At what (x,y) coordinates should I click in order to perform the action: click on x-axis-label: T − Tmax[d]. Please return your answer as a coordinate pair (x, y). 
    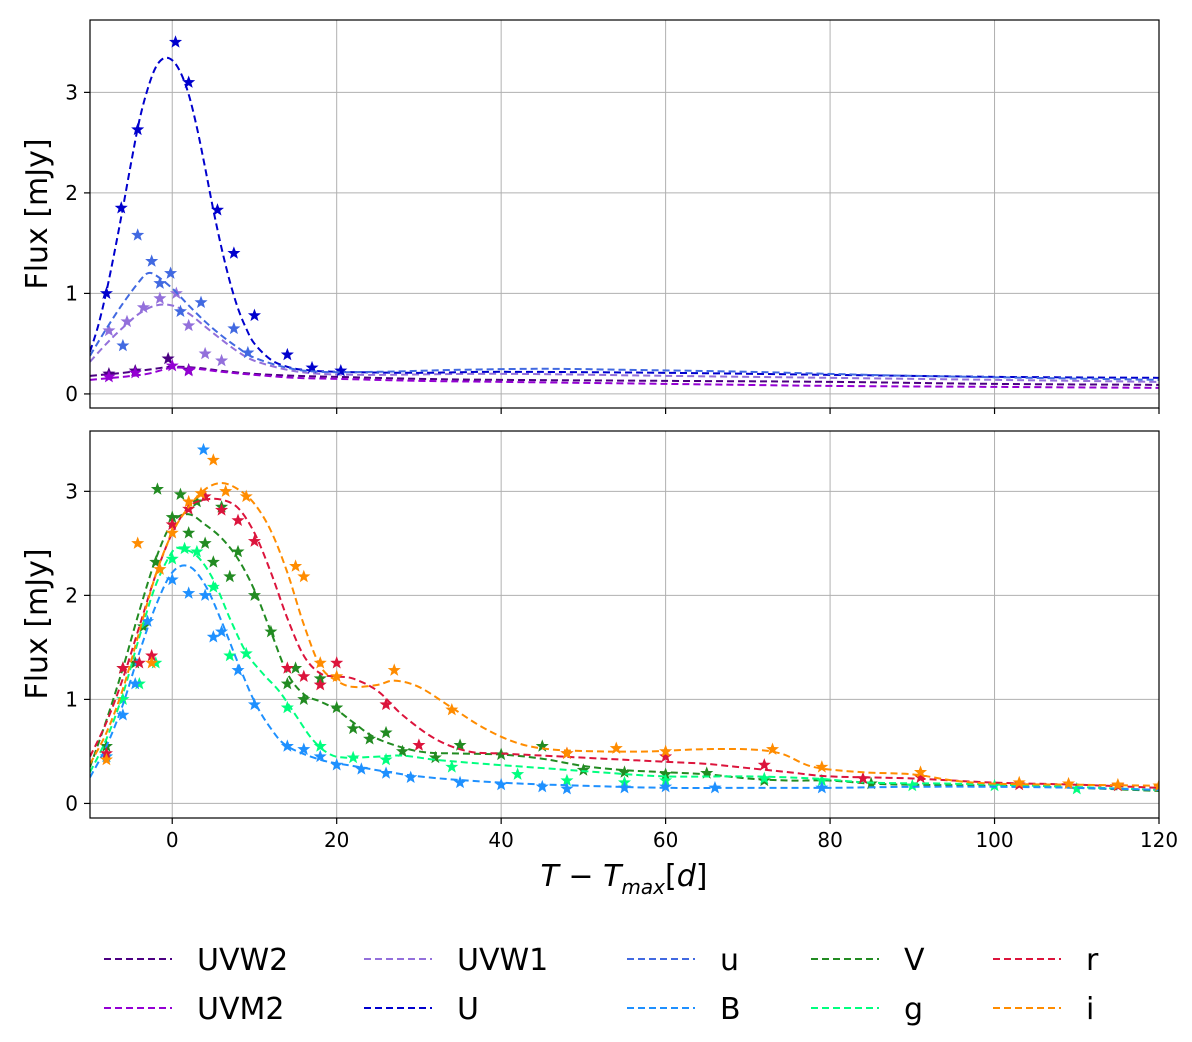
    Looking at the image, I should click on (624, 879).